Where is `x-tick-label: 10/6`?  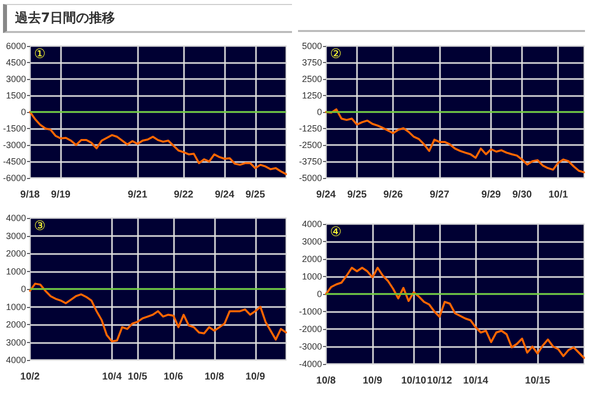 x-tick-label: 10/6 is located at coordinates (174, 377).